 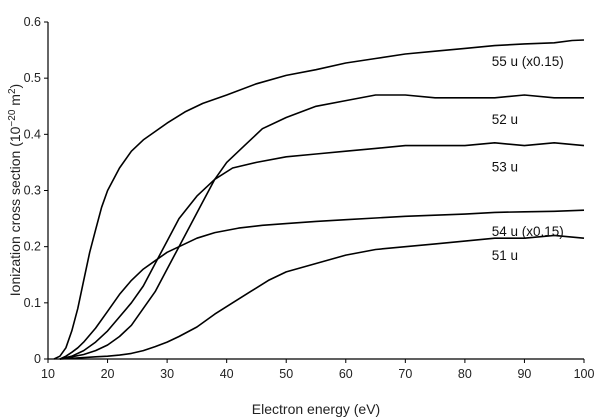 What do you see at coordinates (528, 231) in the screenshot?
I see `series-label-3: 54 u (x0.15)` at bounding box center [528, 231].